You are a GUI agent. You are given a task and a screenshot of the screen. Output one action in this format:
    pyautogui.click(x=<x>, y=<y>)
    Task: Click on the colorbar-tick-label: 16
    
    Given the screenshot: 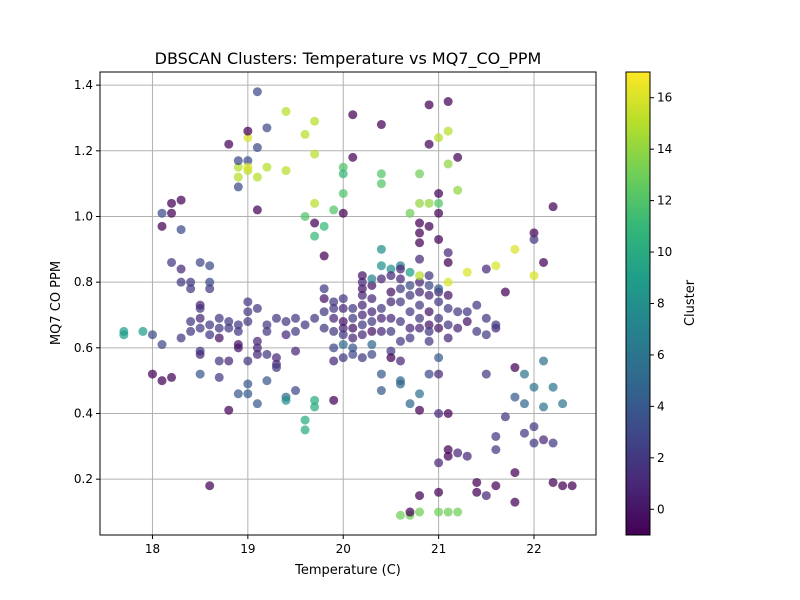 What is the action you would take?
    pyautogui.click(x=664, y=98)
    